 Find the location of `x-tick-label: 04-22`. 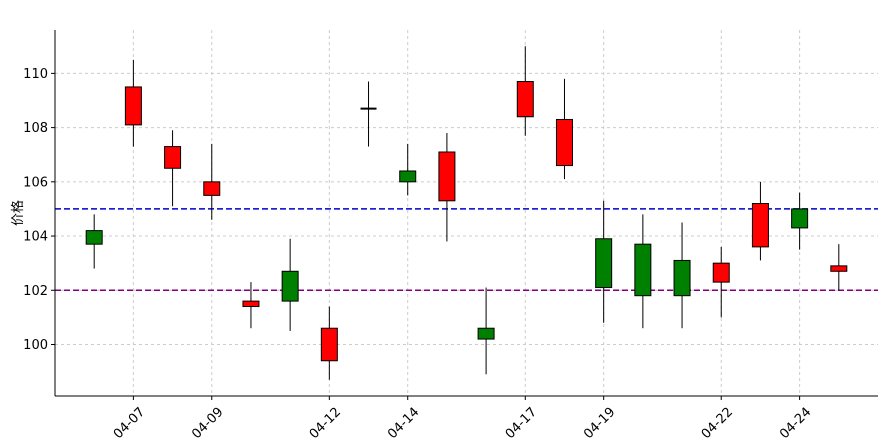

x-tick-label: 04-22 is located at coordinates (717, 423).